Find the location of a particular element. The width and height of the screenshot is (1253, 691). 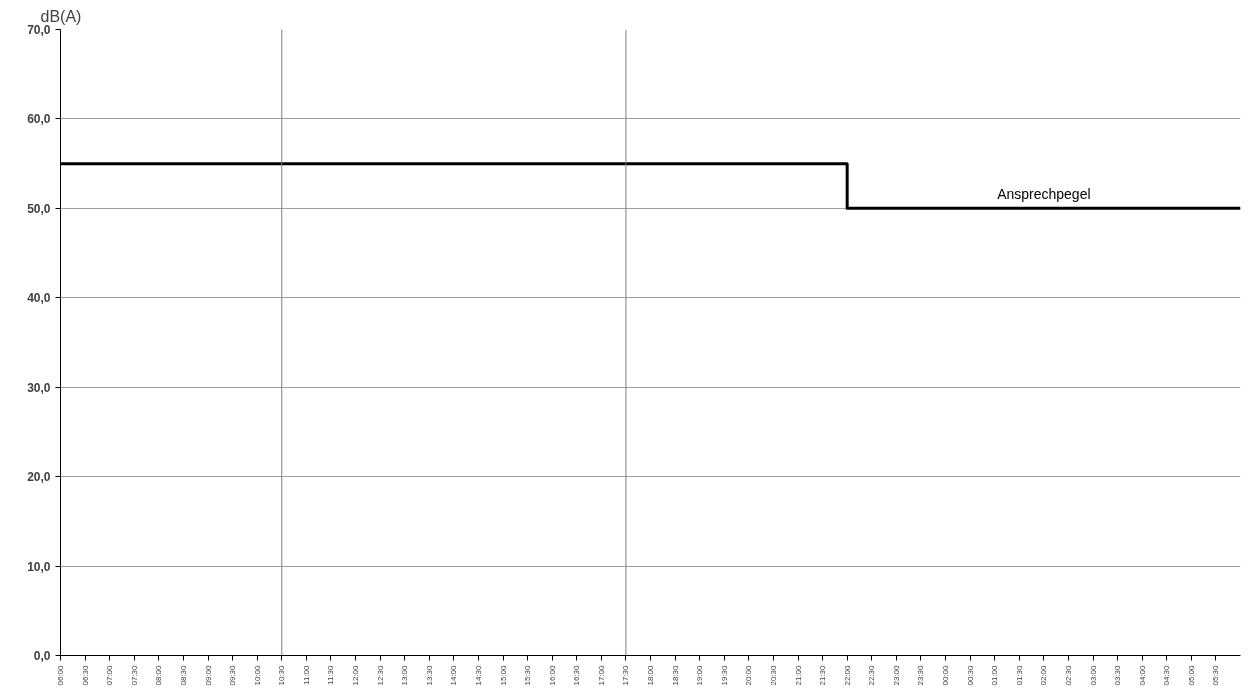

x-tick-label: 06:00 is located at coordinates (60, 675).